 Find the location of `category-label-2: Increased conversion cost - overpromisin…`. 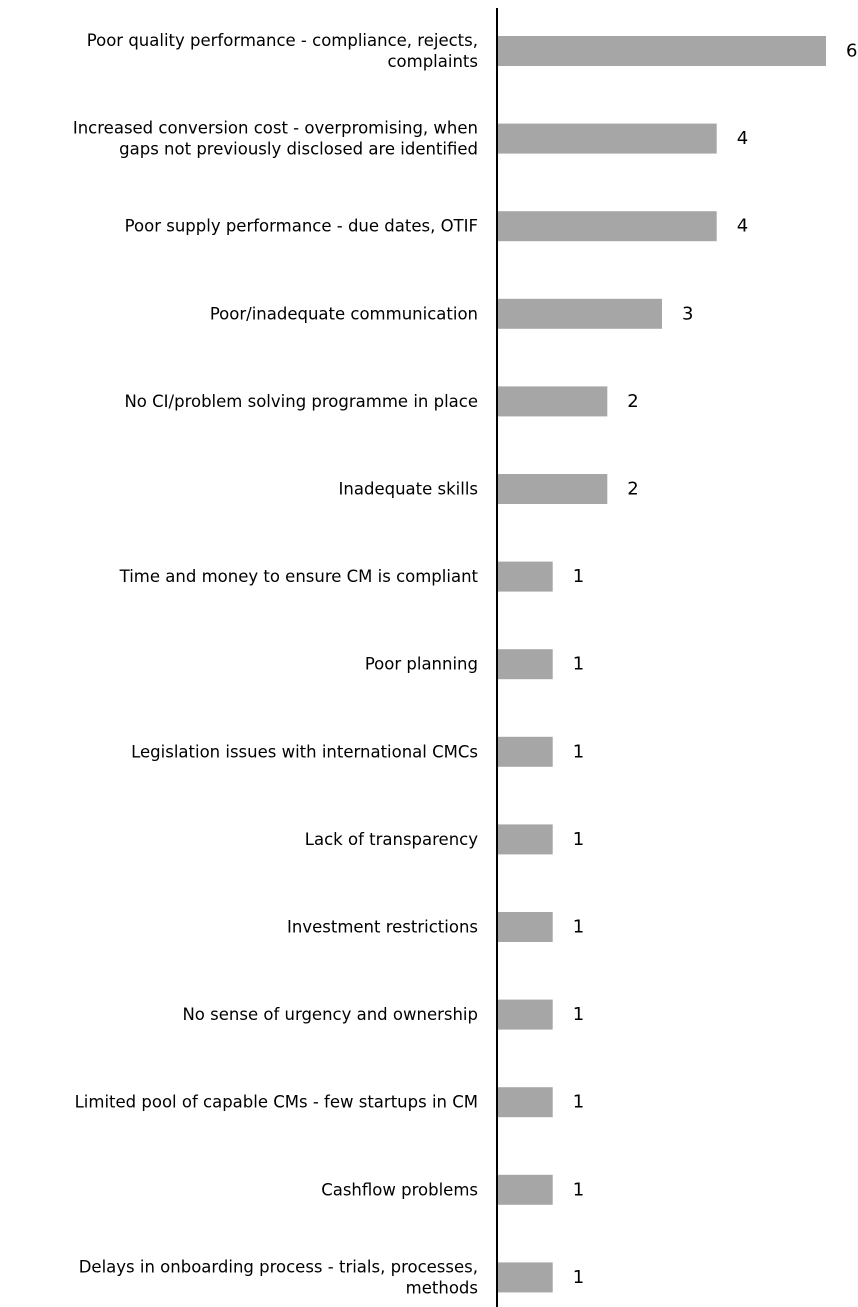

category-label-2: Increased conversion cost - overpromisin… is located at coordinates (275, 139).